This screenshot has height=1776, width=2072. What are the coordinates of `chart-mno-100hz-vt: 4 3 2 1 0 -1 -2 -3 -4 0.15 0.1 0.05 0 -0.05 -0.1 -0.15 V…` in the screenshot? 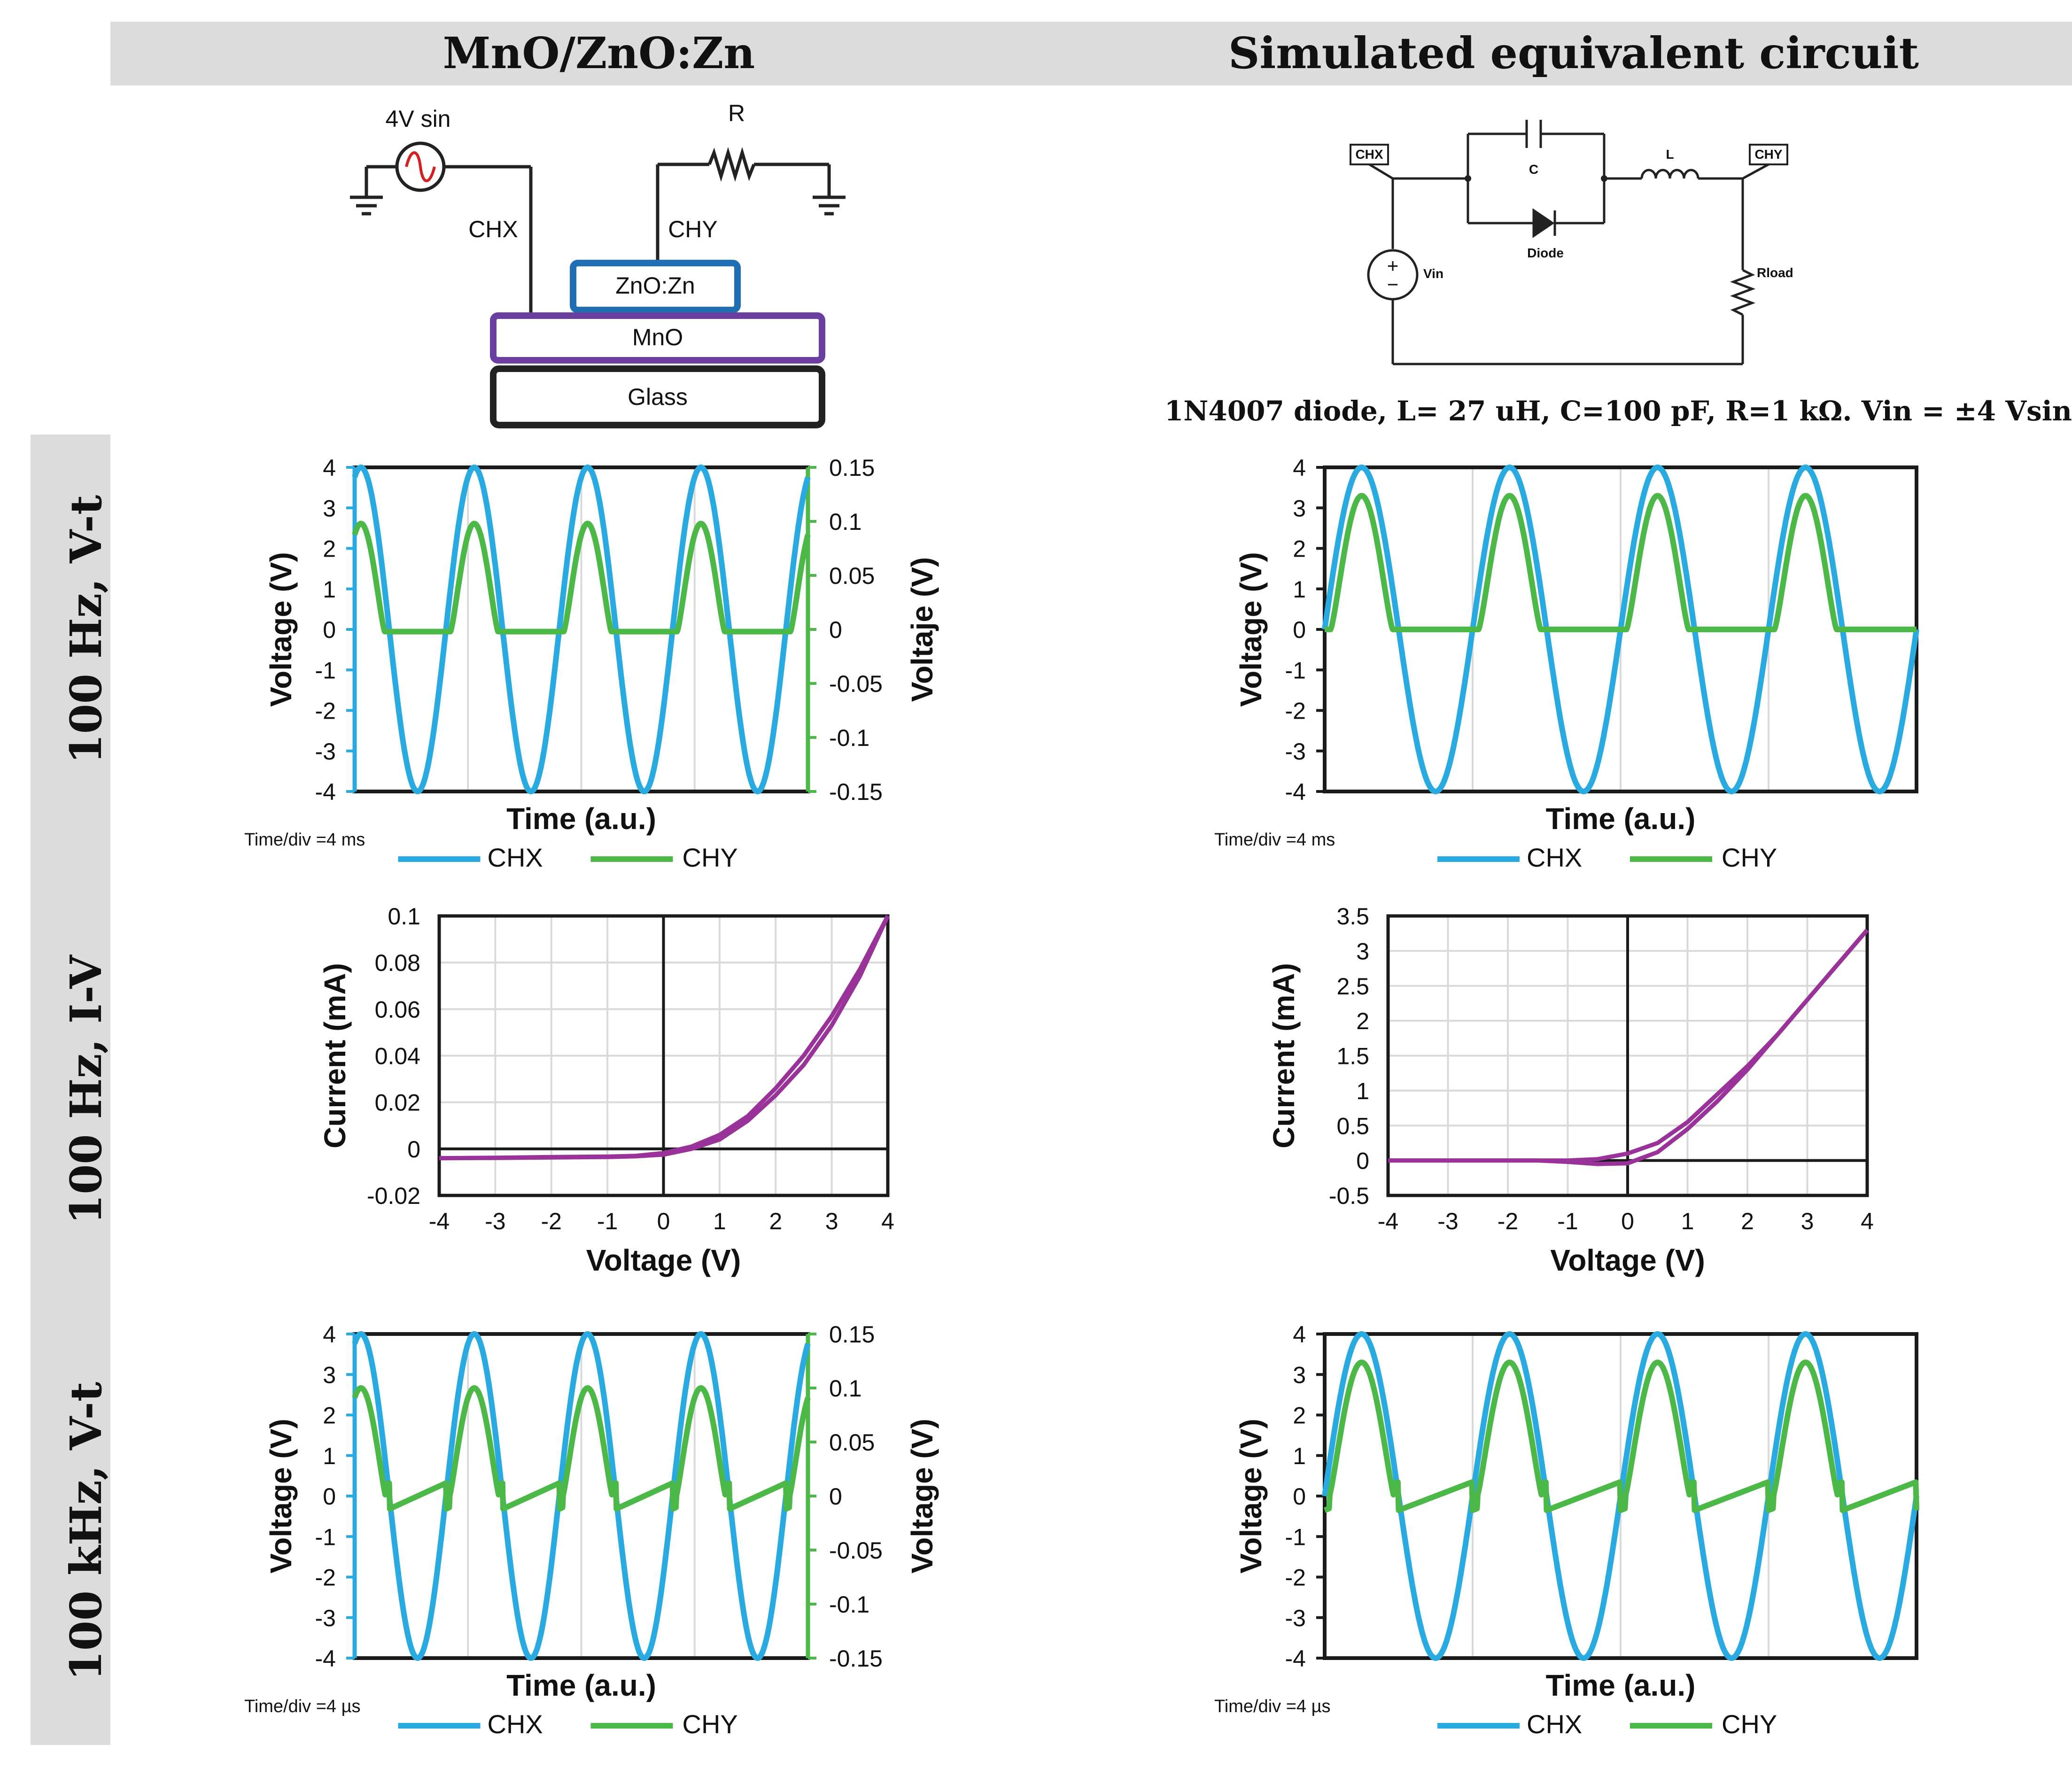 It's located at (592, 663).